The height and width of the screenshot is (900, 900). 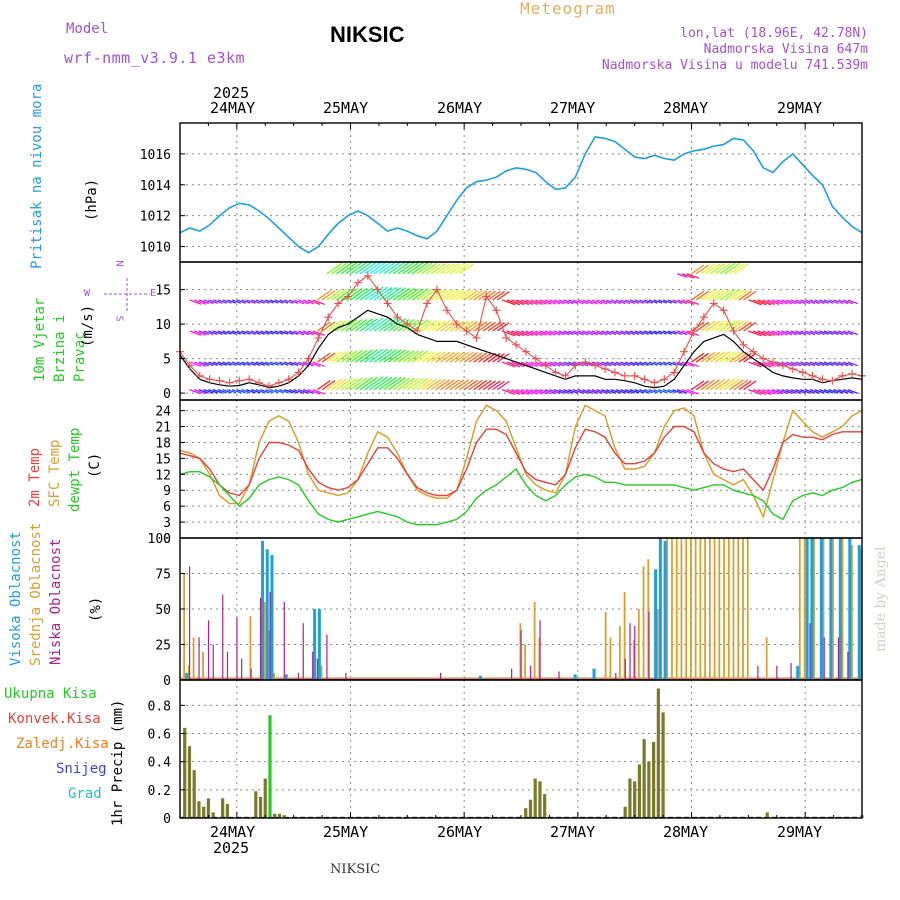 What do you see at coordinates (163, 428) in the screenshot?
I see `y-tick-label: 21` at bounding box center [163, 428].